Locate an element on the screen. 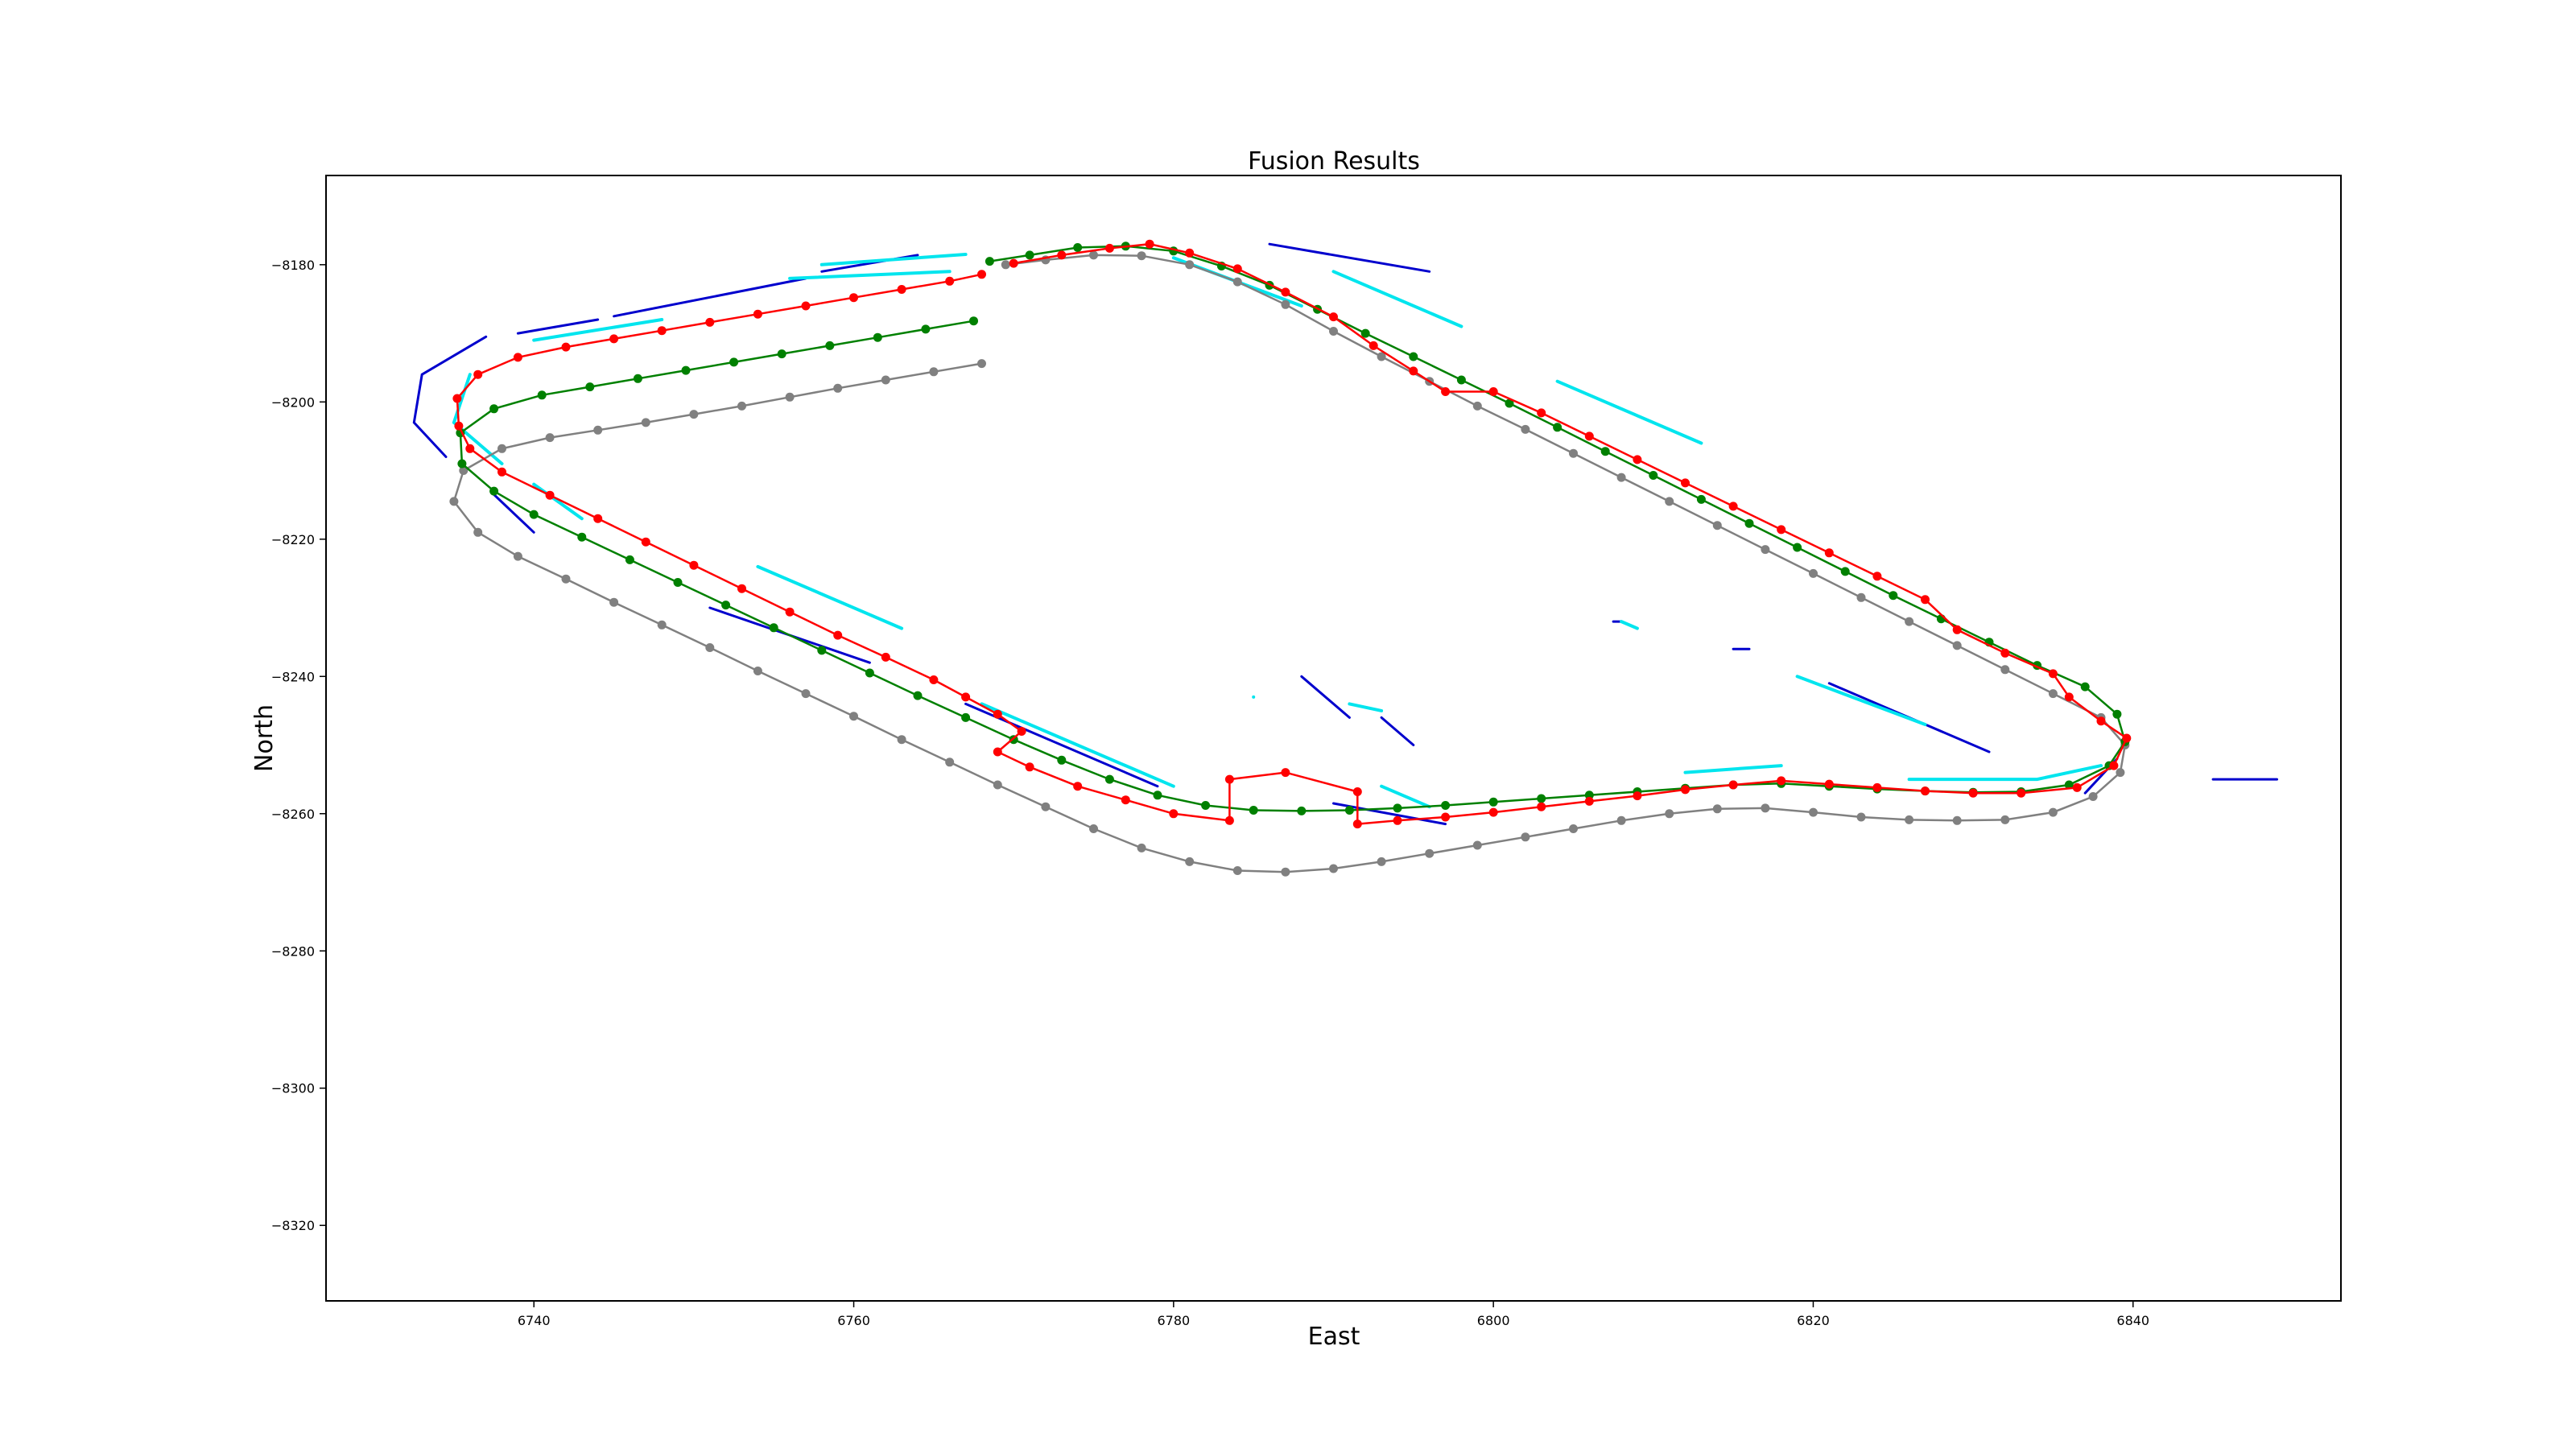  x-tick-label: 6820 is located at coordinates (1813, 1320).